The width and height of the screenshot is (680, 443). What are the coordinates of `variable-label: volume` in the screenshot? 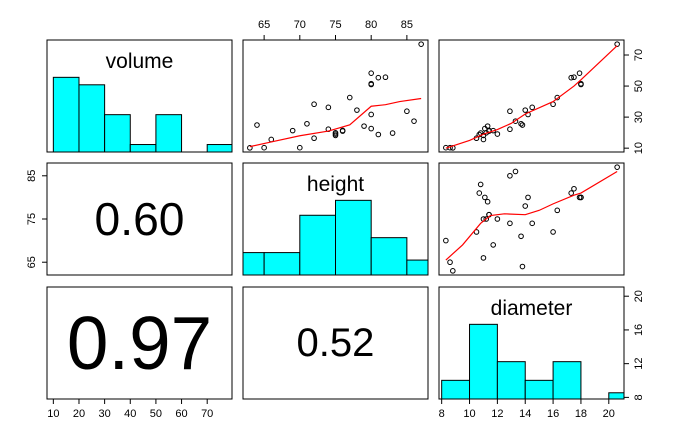 It's located at (140, 61).